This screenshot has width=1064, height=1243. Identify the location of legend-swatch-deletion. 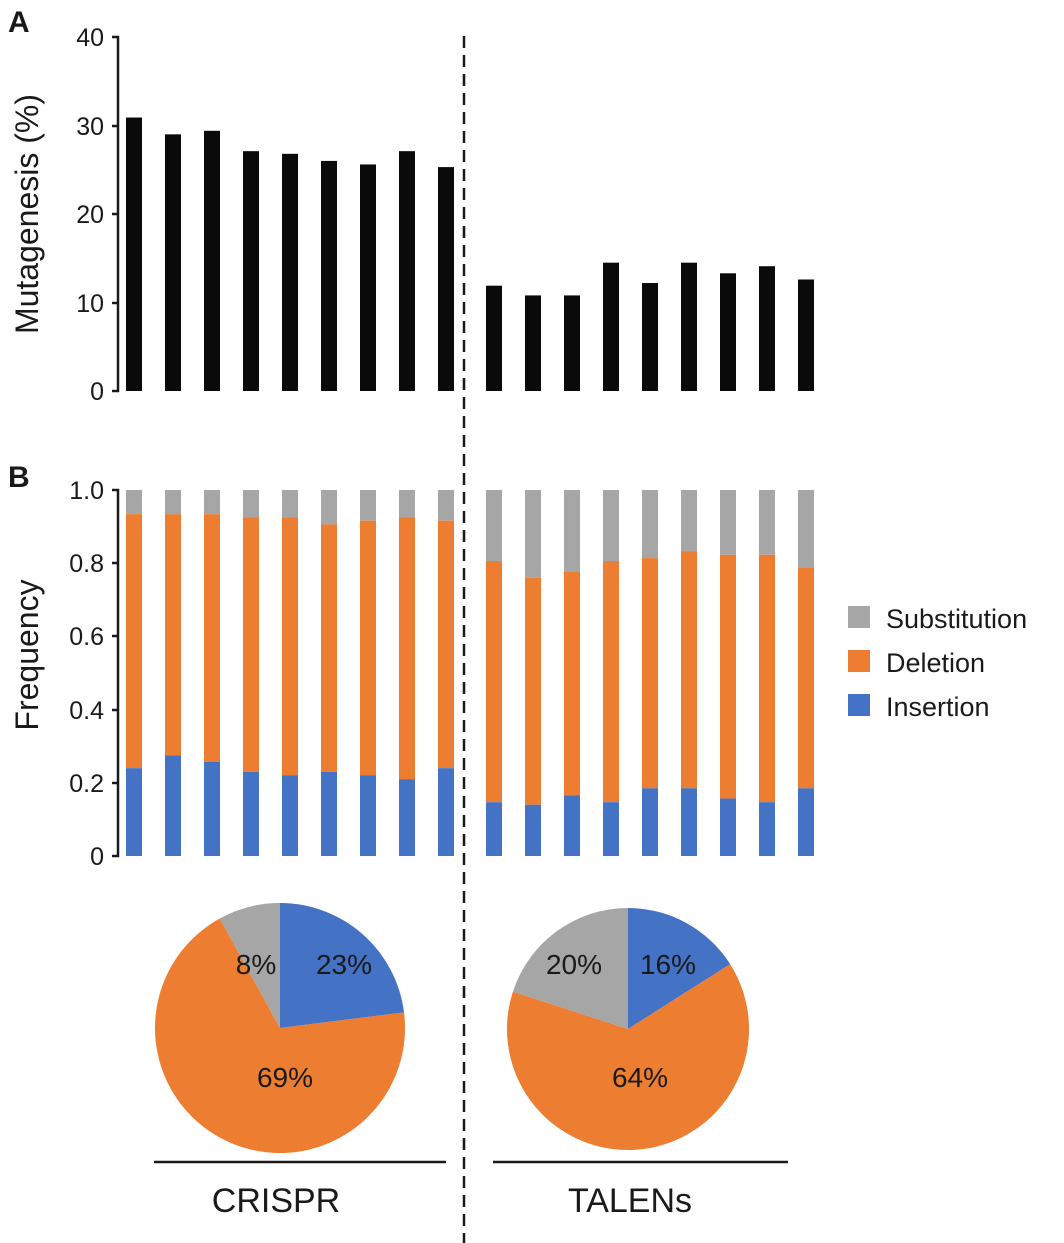
(859, 661).